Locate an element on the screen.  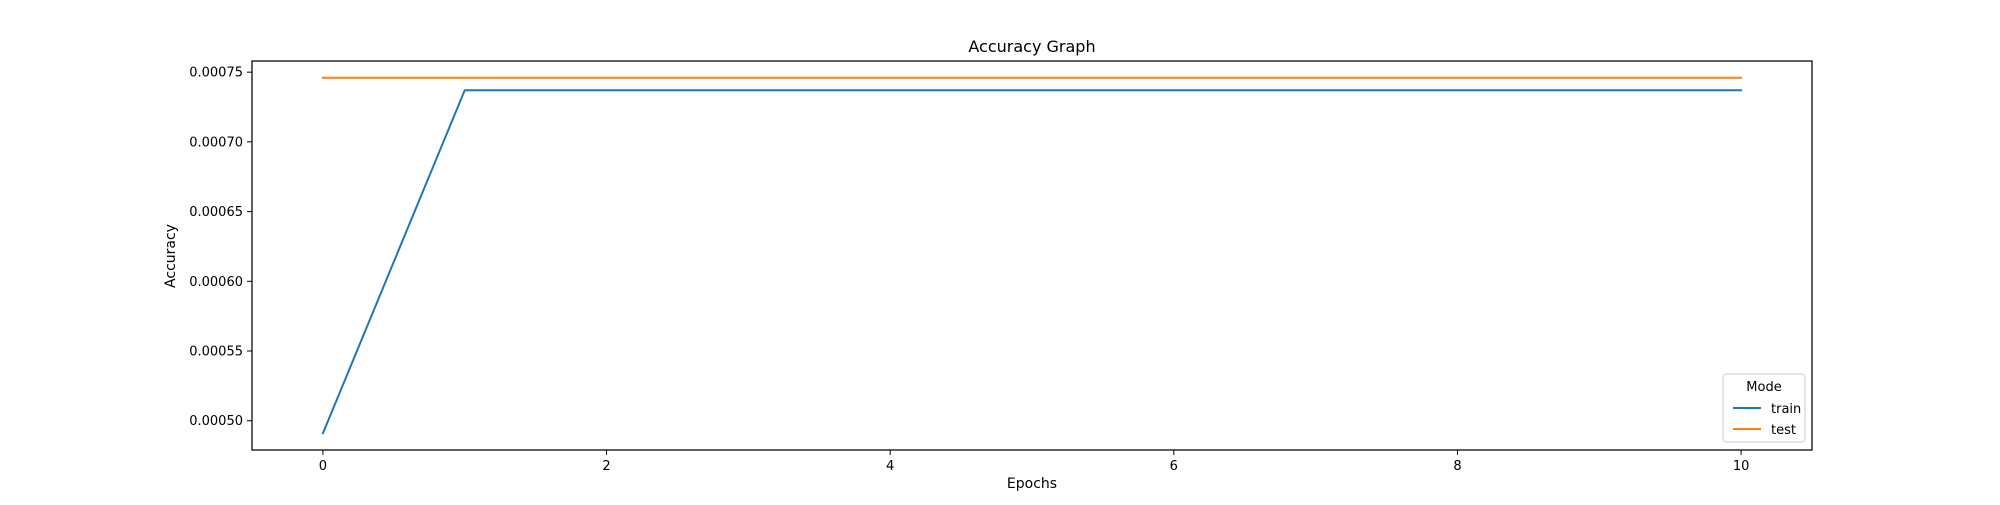
x-axis-title: Epochs is located at coordinates (1032, 484).